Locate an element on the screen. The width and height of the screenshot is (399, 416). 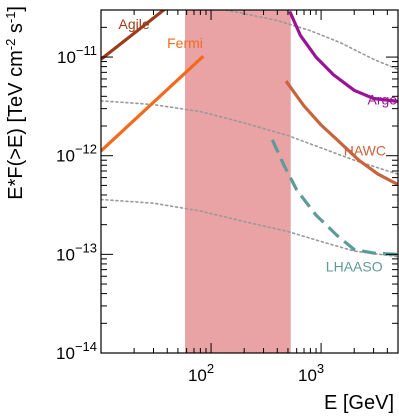
series-label-agile: Agile is located at coordinates (134, 24).